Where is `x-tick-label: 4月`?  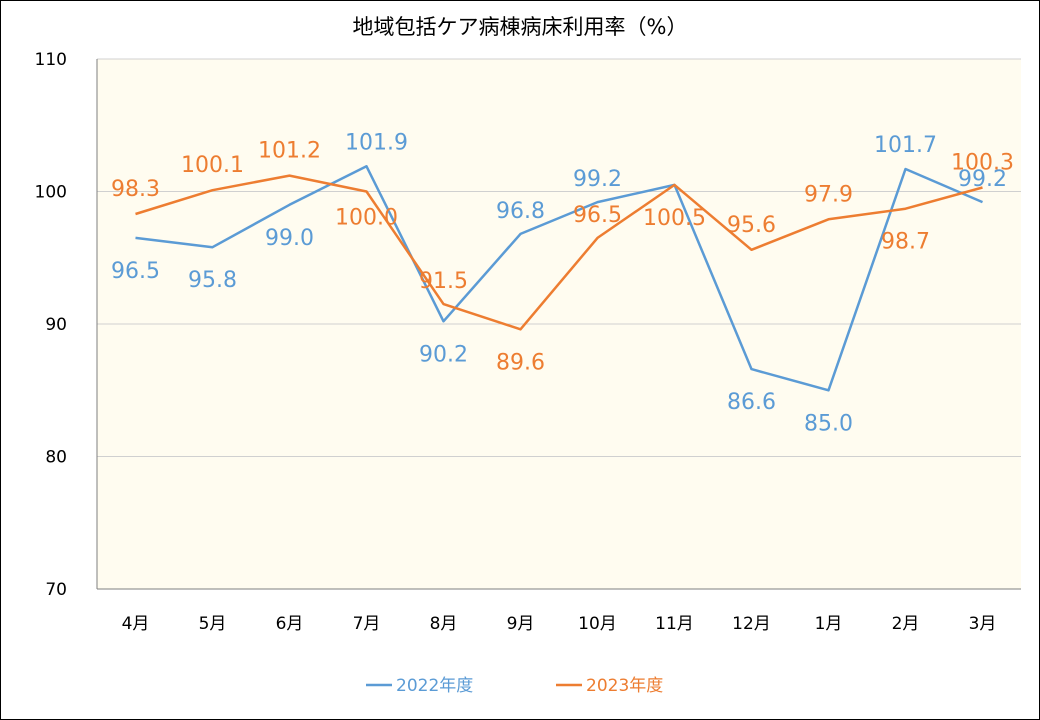
x-tick-label: 4月 is located at coordinates (136, 624).